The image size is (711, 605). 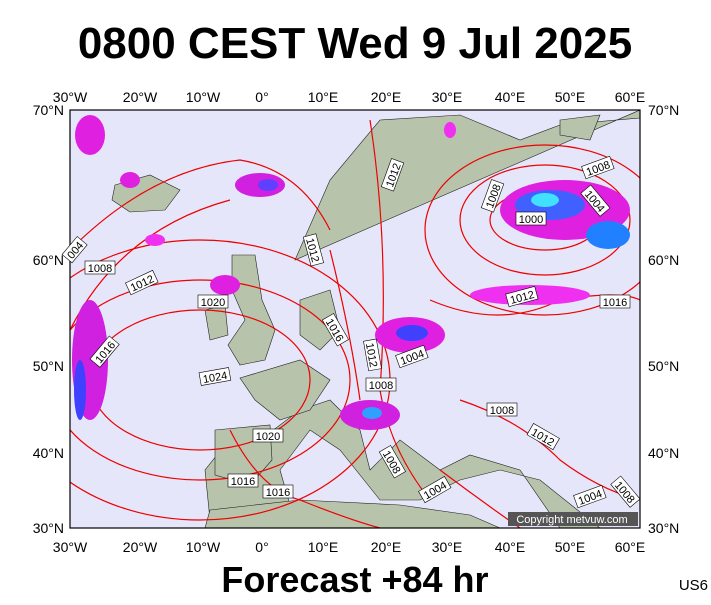 I want to click on lon-label-top: 10°W, so click(x=203, y=97).